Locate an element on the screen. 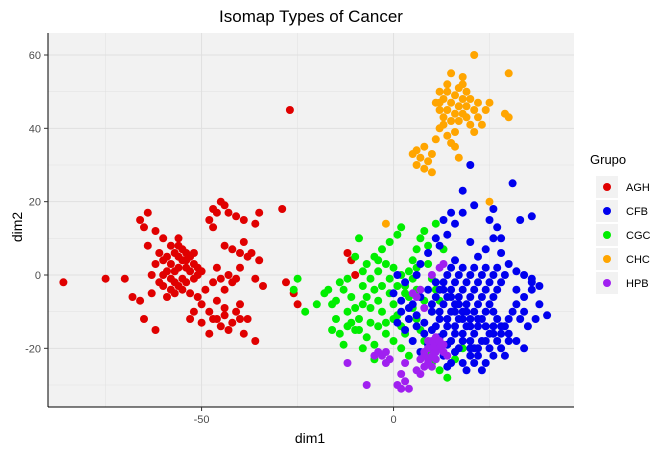 The height and width of the screenshot is (452, 667). y-tick-label: 60 is located at coordinates (35, 56).